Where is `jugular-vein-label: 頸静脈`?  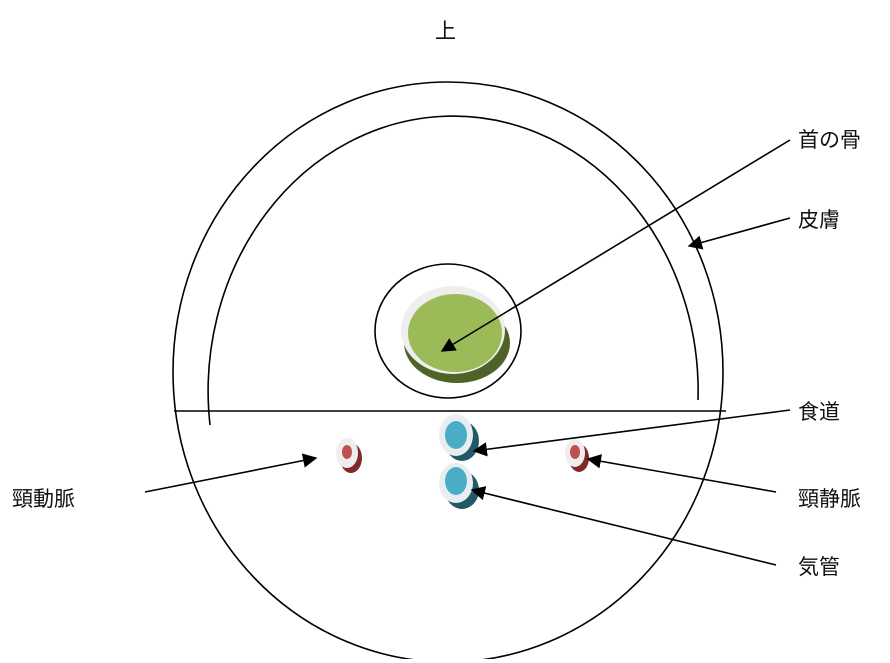 jugular-vein-label: 頸静脈 is located at coordinates (829, 499).